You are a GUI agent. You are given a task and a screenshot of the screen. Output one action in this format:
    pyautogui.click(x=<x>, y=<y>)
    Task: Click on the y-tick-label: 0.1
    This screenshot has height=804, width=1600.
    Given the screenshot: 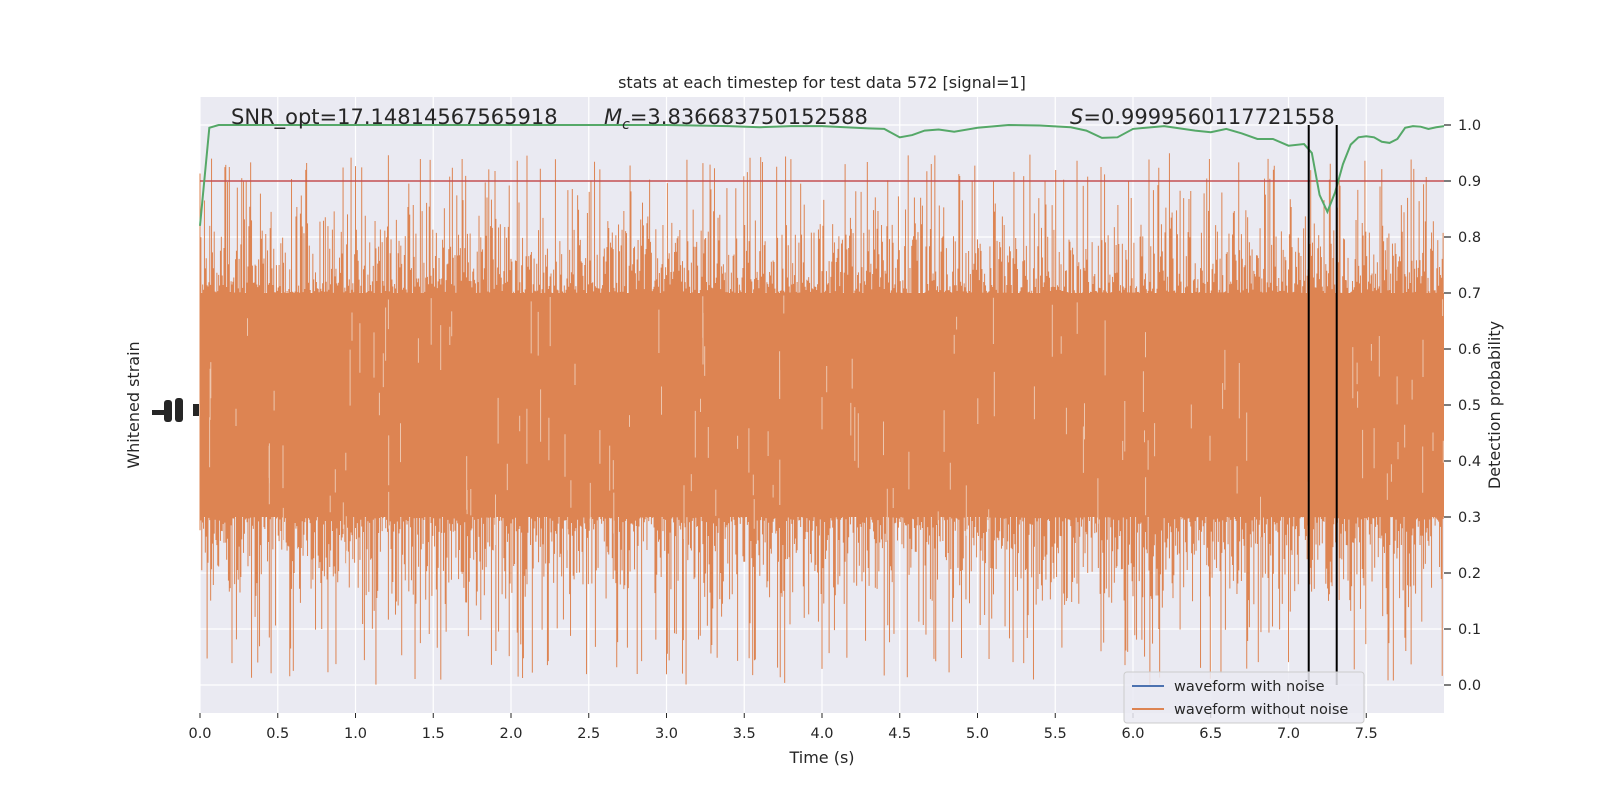 What is the action you would take?
    pyautogui.click(x=1469, y=630)
    